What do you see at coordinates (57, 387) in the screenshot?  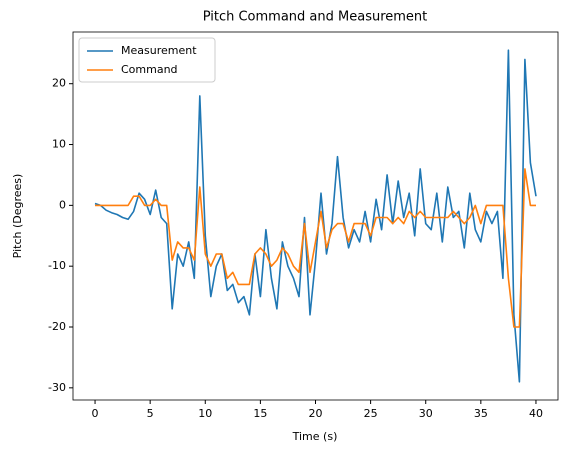 I see `y-tick-label: -30` at bounding box center [57, 387].